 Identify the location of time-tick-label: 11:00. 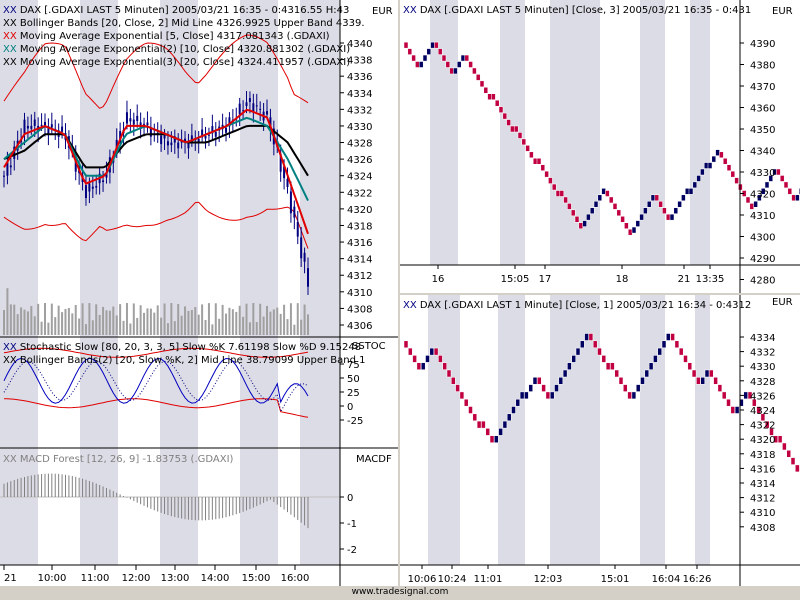
(95, 578).